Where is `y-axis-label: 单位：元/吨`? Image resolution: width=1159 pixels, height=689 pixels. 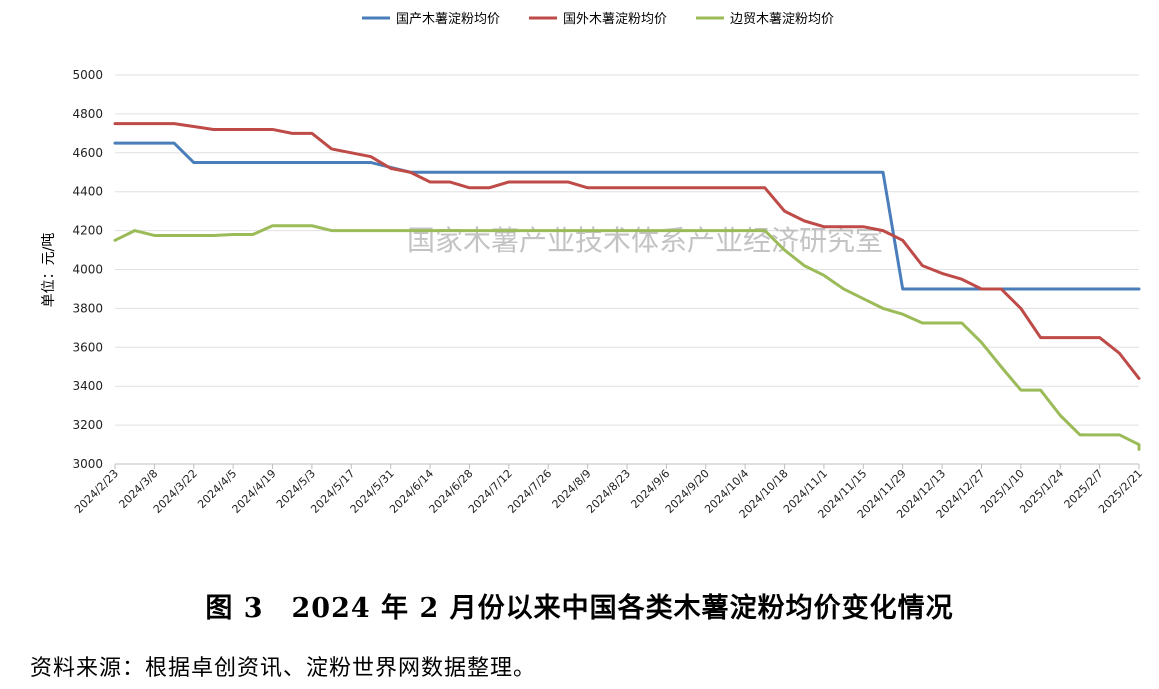
y-axis-label: 单位：元/吨 is located at coordinates (49, 270).